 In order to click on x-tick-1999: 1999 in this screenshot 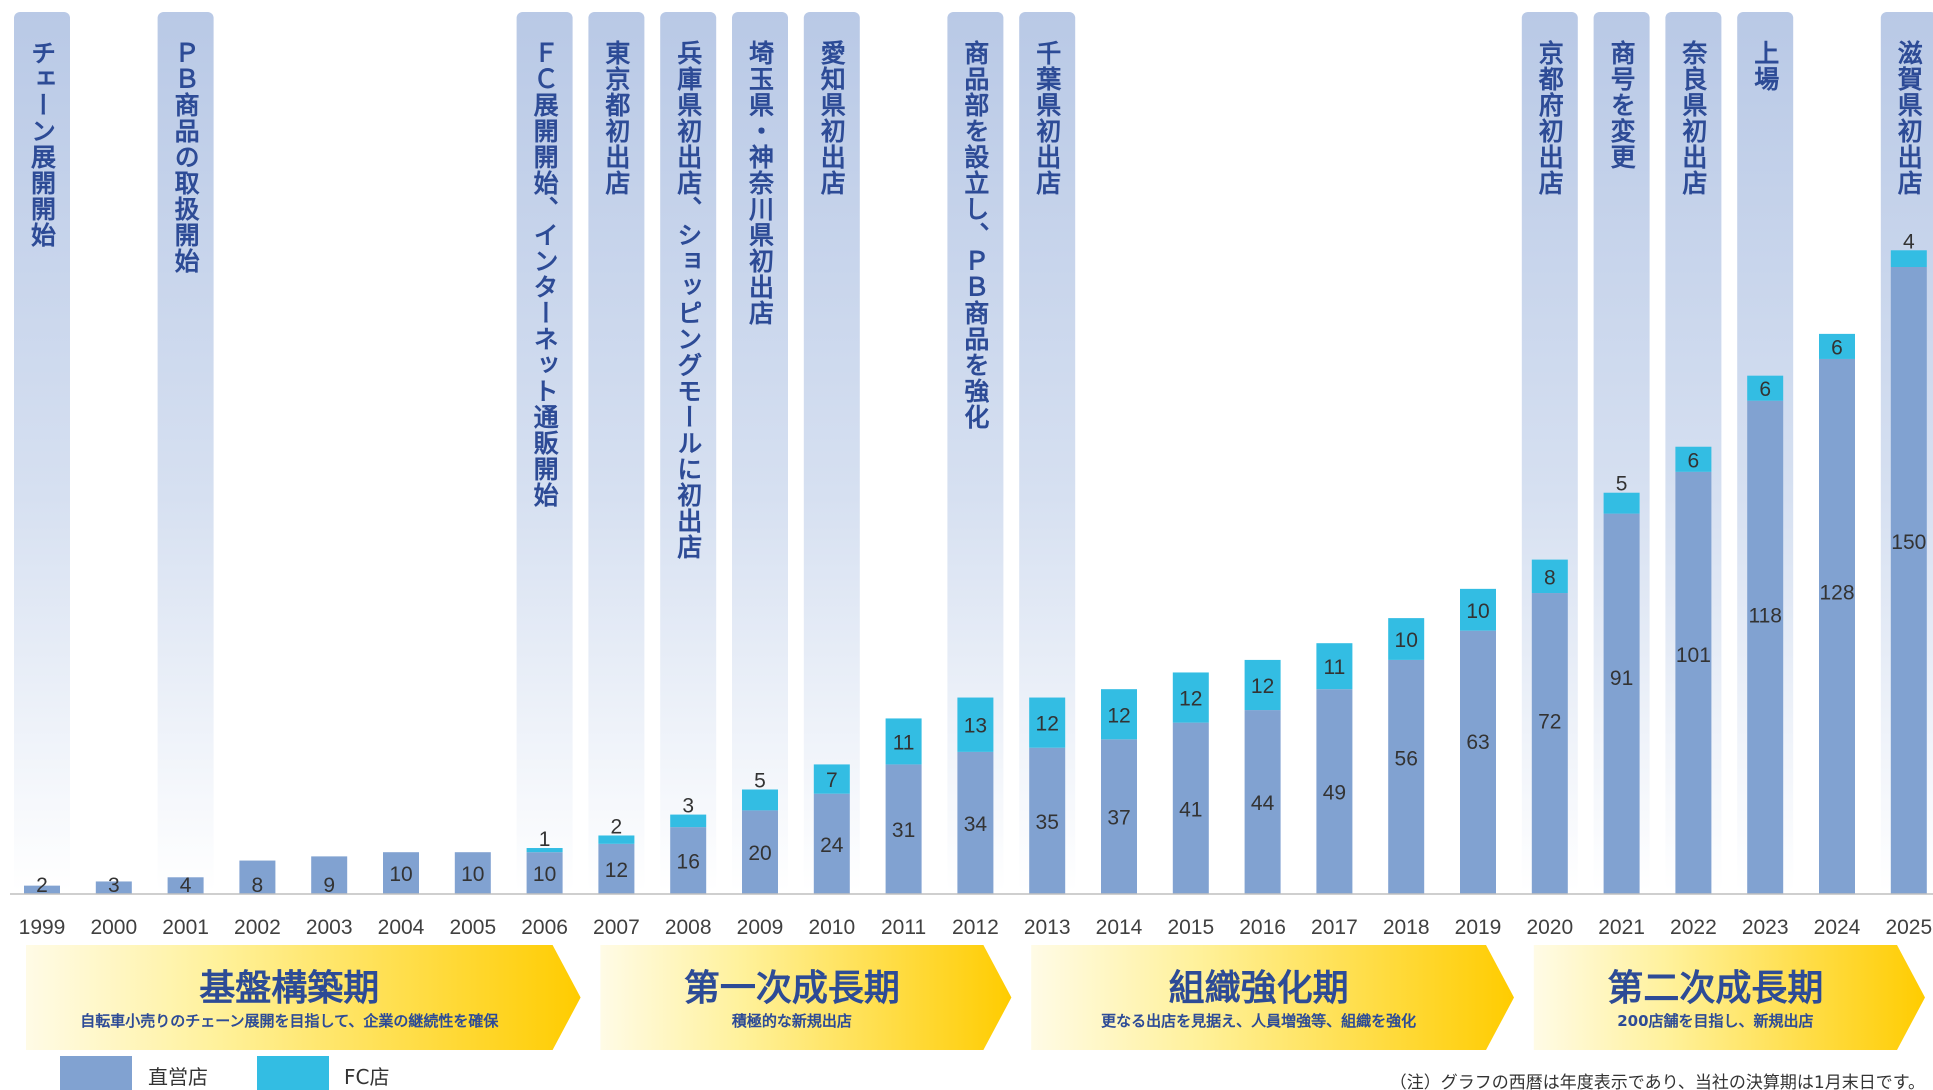, I will do `click(42, 927)`.